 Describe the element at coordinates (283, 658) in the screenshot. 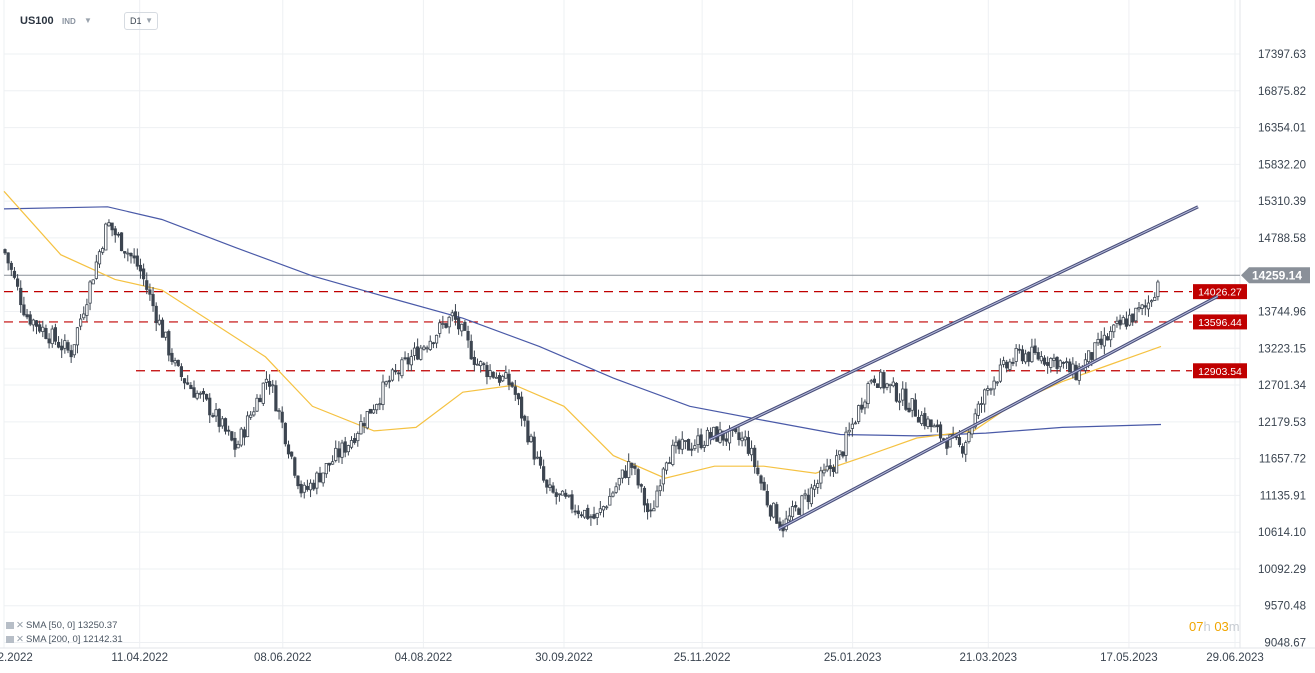

I see `x-tick-label: 08.06.2022` at that location.